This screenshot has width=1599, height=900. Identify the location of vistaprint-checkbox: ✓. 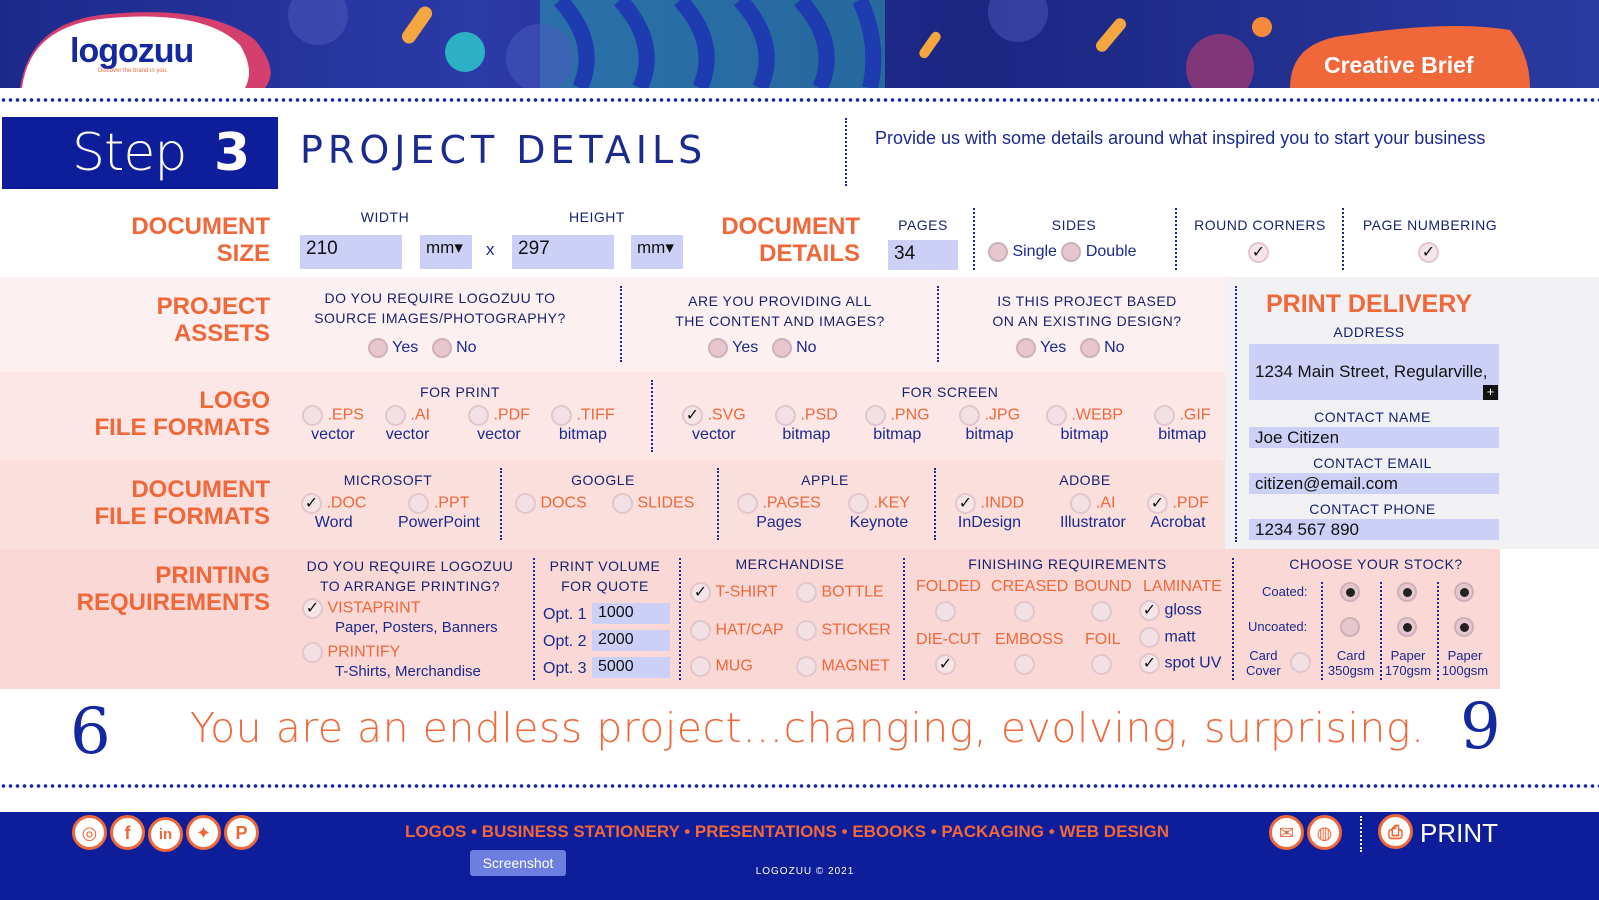
(312, 608).